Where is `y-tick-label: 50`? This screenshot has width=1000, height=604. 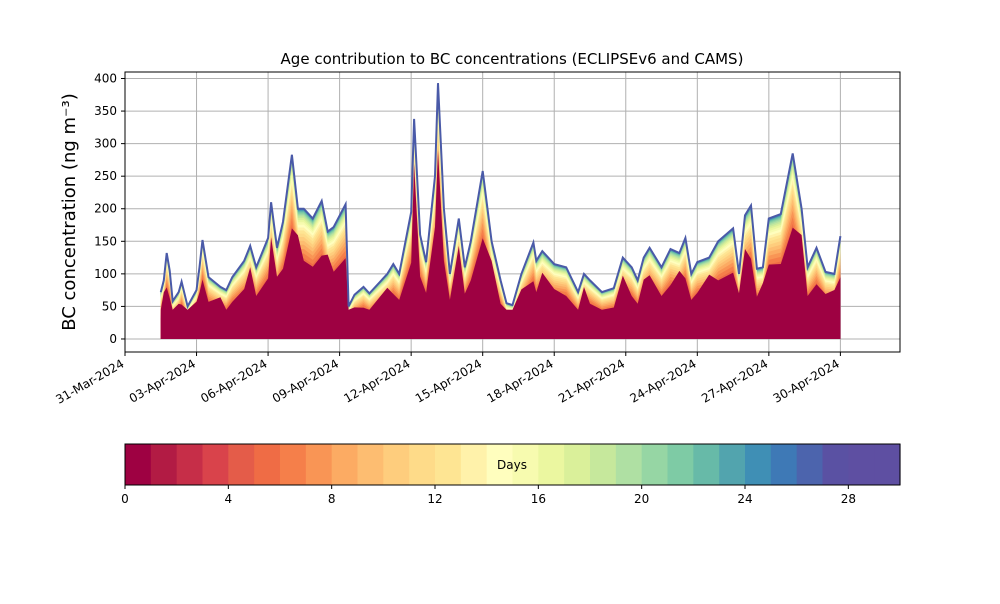
y-tick-label: 50 is located at coordinates (109, 306).